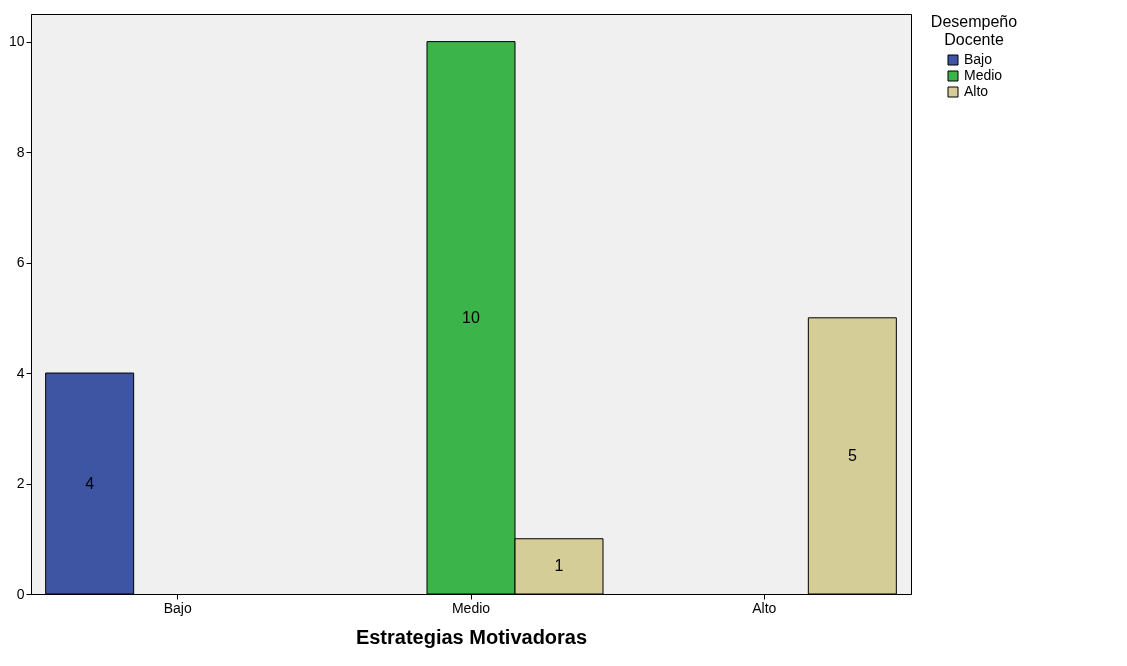  What do you see at coordinates (471, 317) in the screenshot?
I see `data-label: 10` at bounding box center [471, 317].